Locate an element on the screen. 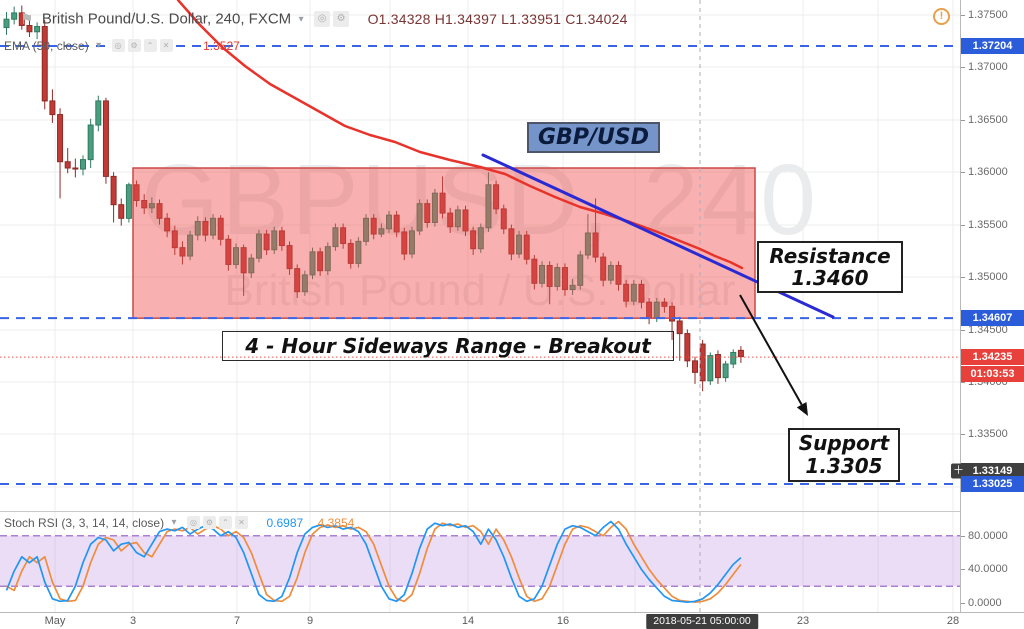 The height and width of the screenshot is (629, 1024). symbol-flag-icon: ⚑ is located at coordinates (27, 19).